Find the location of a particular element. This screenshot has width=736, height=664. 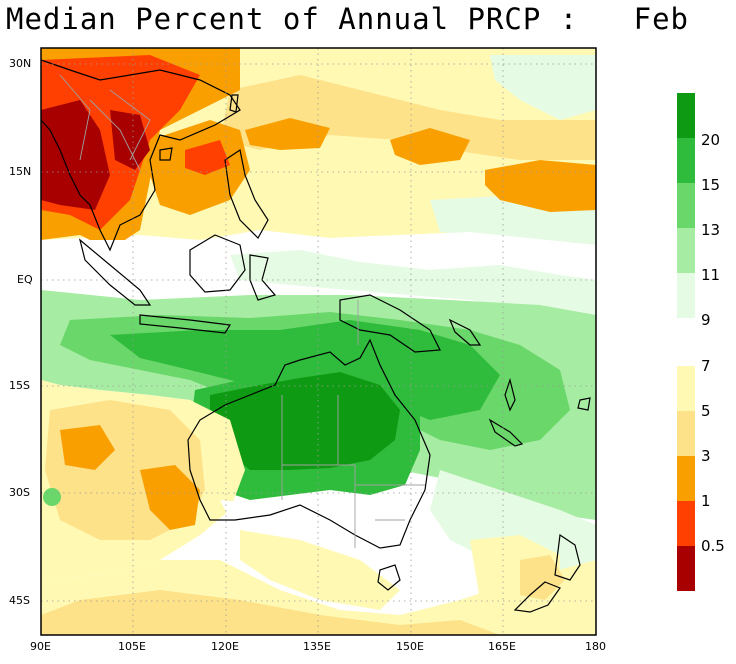

legend-label-9: 9 is located at coordinates (706, 320).